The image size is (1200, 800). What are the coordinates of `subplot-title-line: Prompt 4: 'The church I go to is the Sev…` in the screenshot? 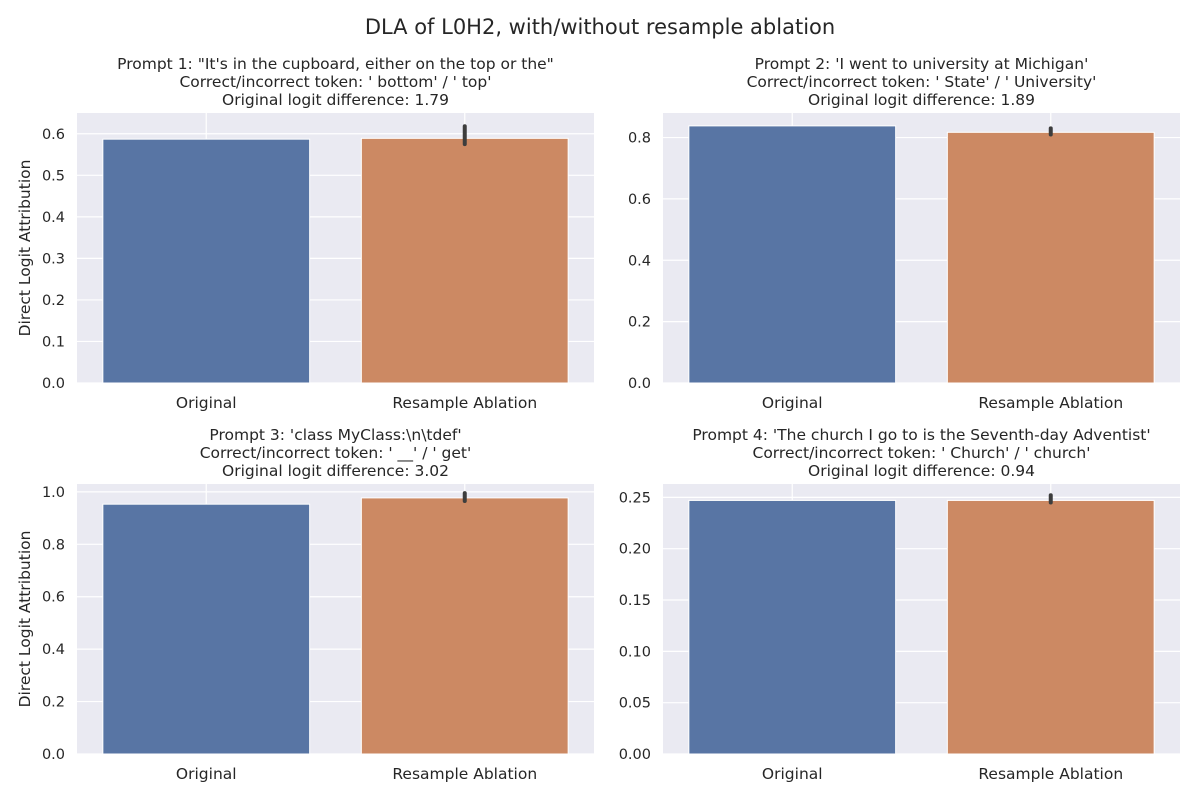 It's located at (921, 435).